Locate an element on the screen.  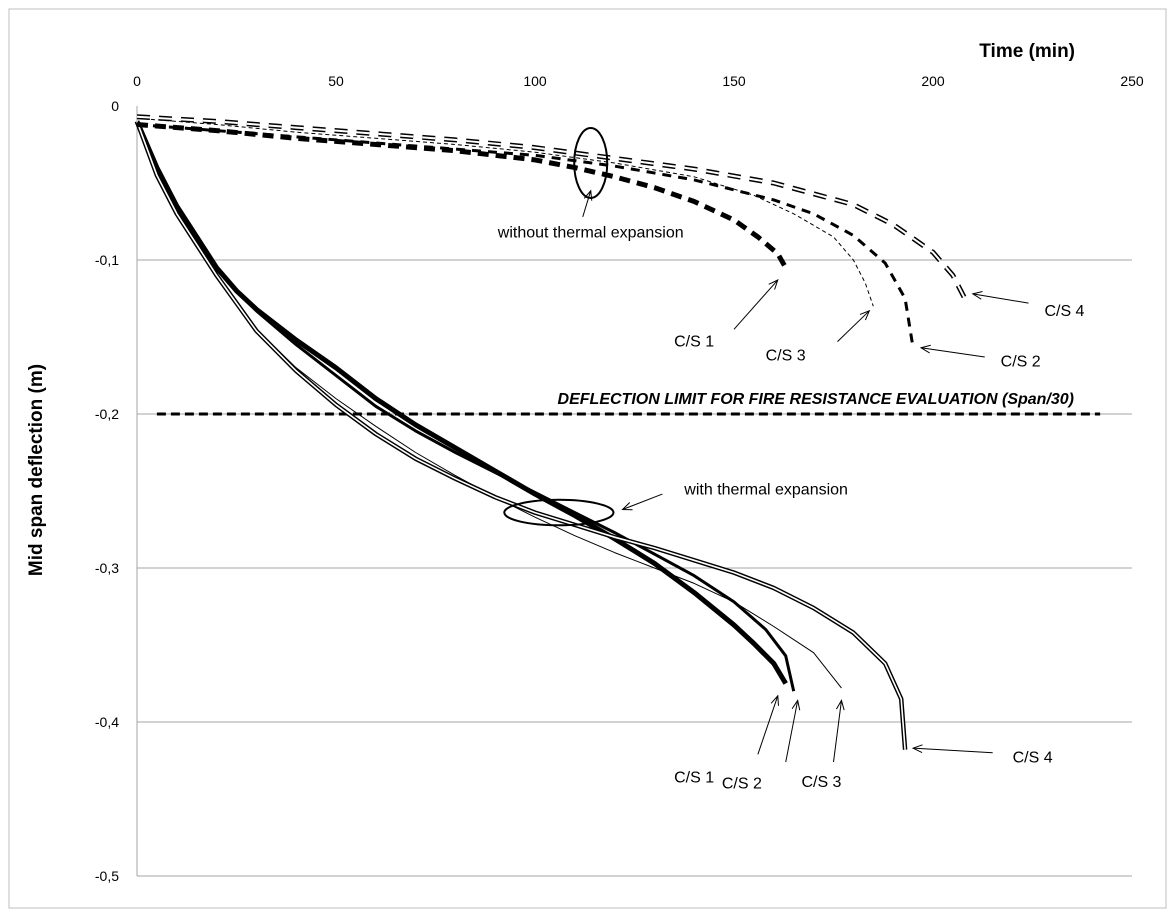
x-tick-label: 0 is located at coordinates (137, 81).